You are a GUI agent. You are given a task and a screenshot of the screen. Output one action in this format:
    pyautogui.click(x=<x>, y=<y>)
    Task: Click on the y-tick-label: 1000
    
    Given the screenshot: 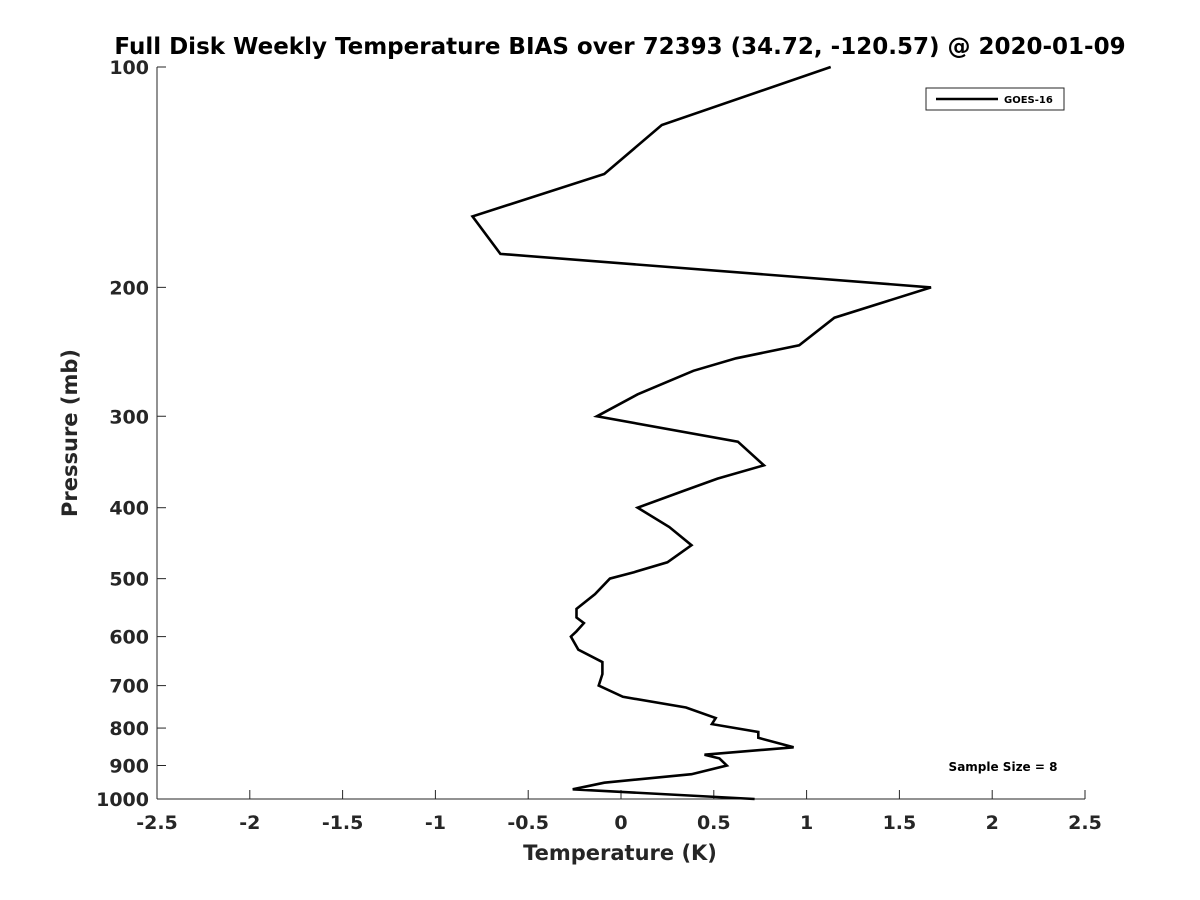 What is the action you would take?
    pyautogui.click(x=122, y=800)
    